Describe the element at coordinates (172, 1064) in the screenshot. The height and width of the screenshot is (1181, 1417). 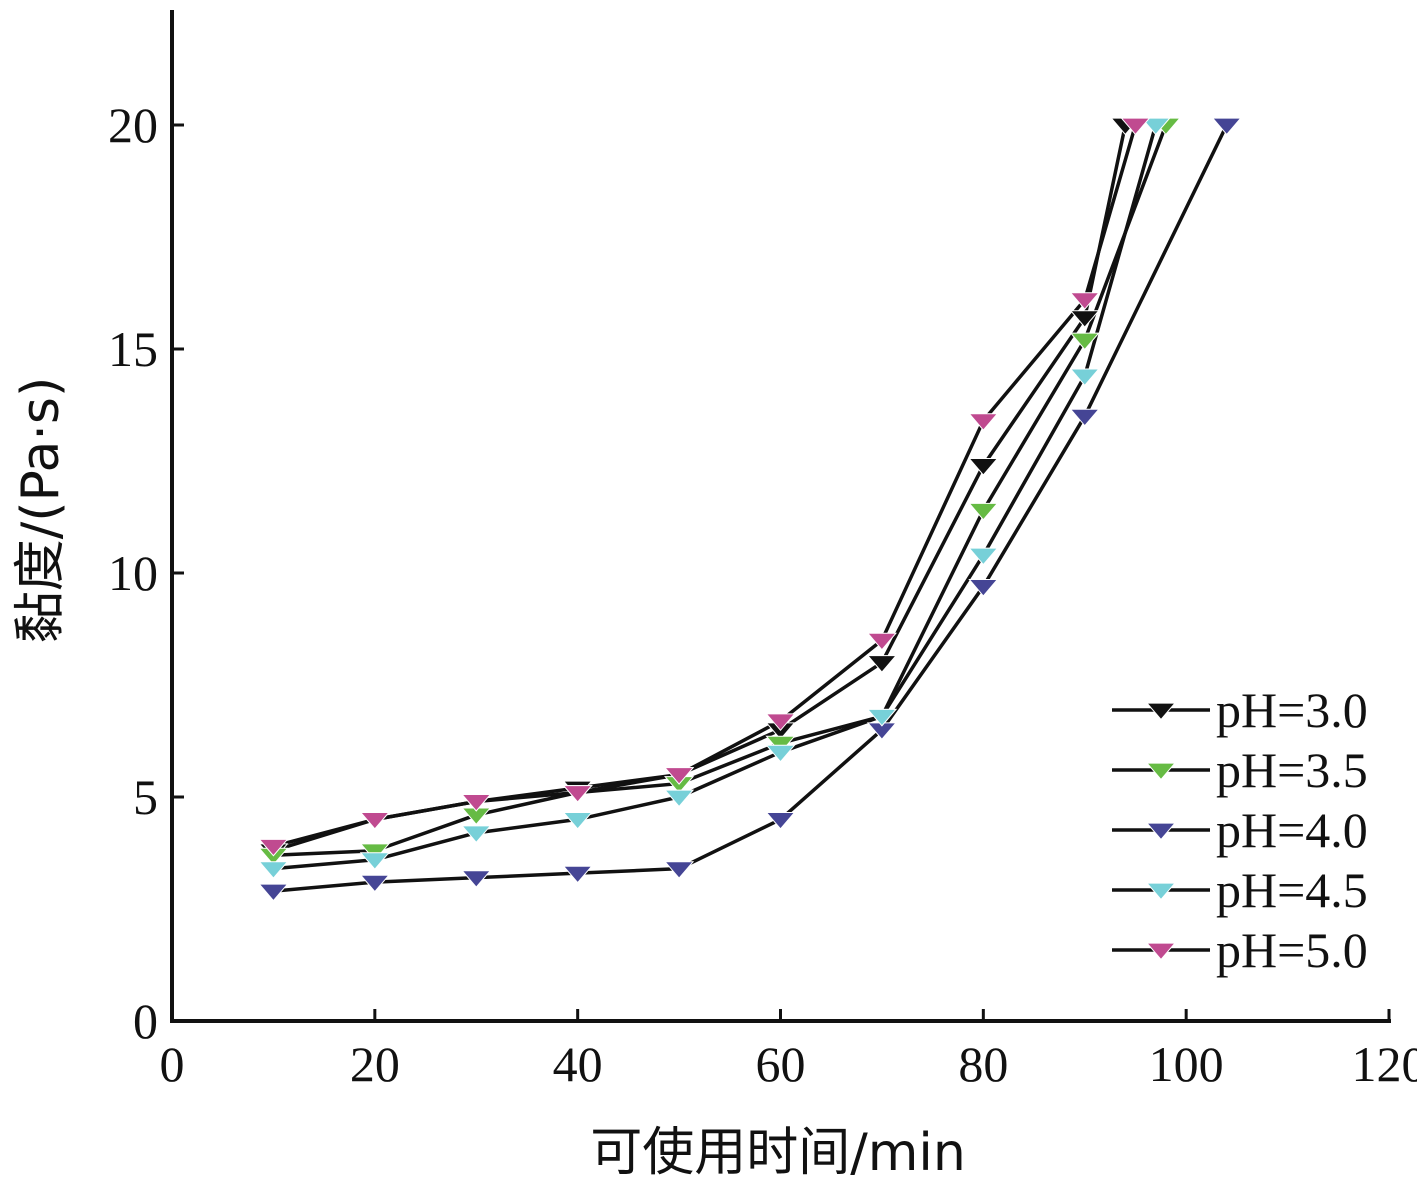
I see `x-tick-label: 0` at that location.